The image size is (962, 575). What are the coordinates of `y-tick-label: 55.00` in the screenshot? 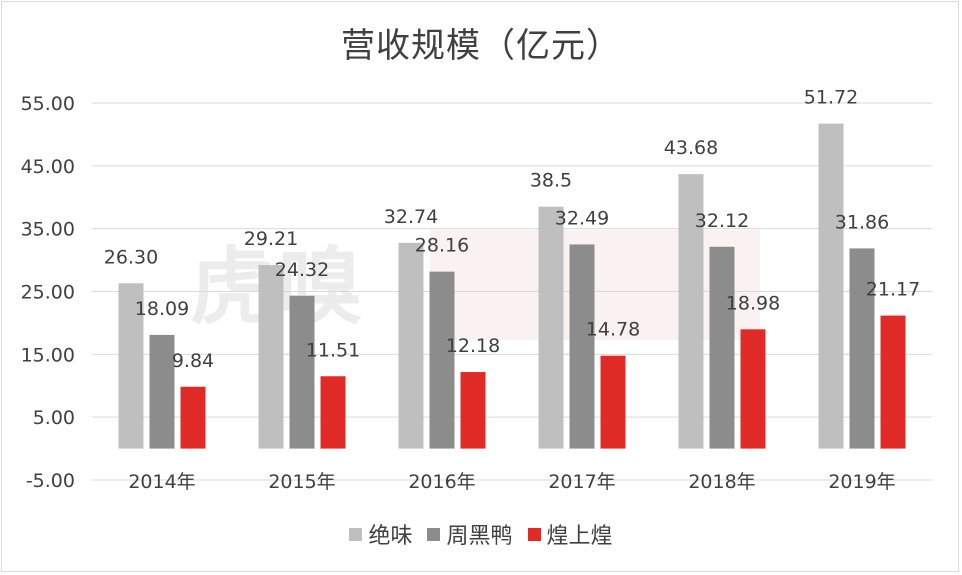 It's located at (48, 104).